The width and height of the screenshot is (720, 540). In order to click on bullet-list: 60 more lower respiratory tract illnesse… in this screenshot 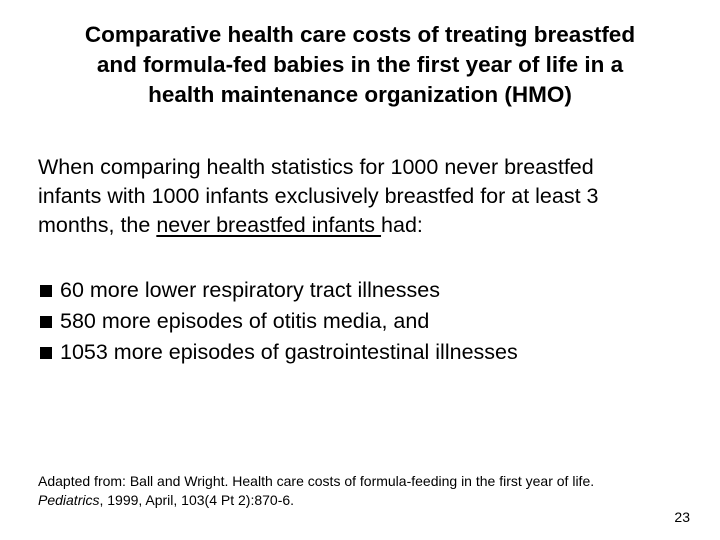, I will do `click(279, 321)`.